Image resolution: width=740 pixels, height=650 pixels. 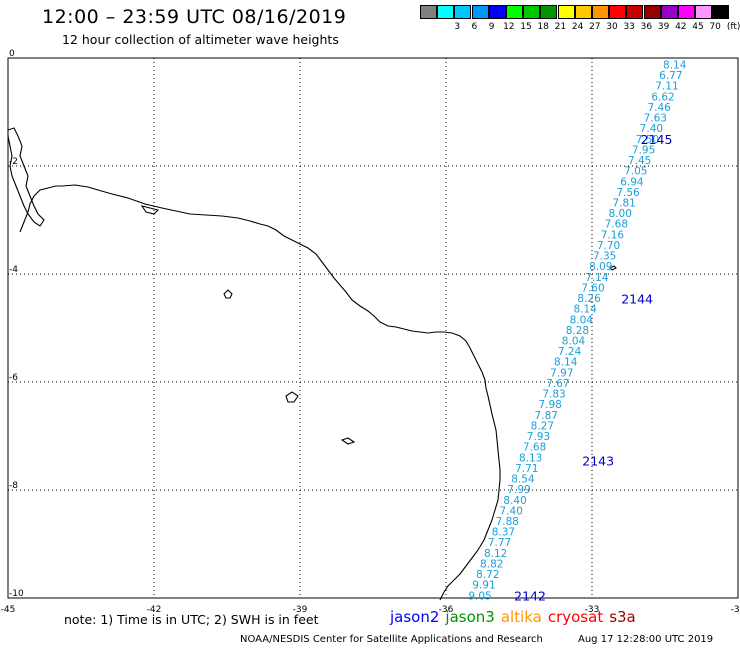 I want to click on wave-height-value: 7.35, so click(x=604, y=257).